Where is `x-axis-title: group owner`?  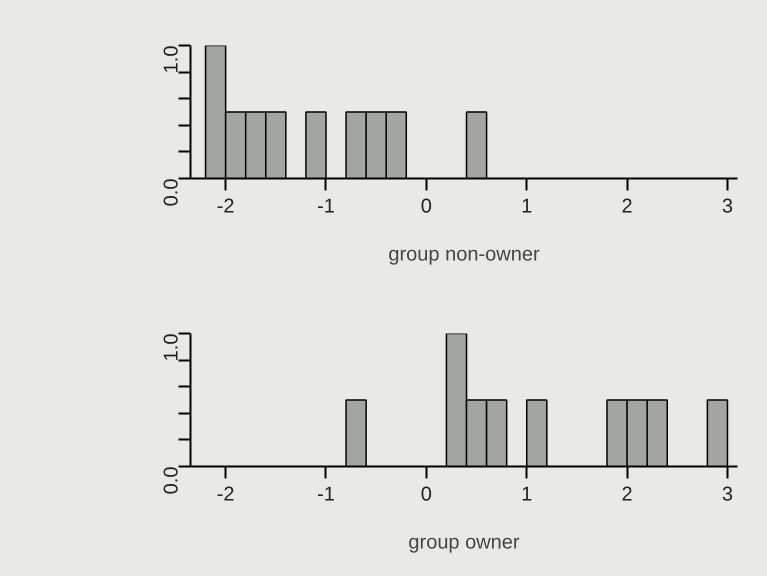
x-axis-title: group owner is located at coordinates (464, 543).